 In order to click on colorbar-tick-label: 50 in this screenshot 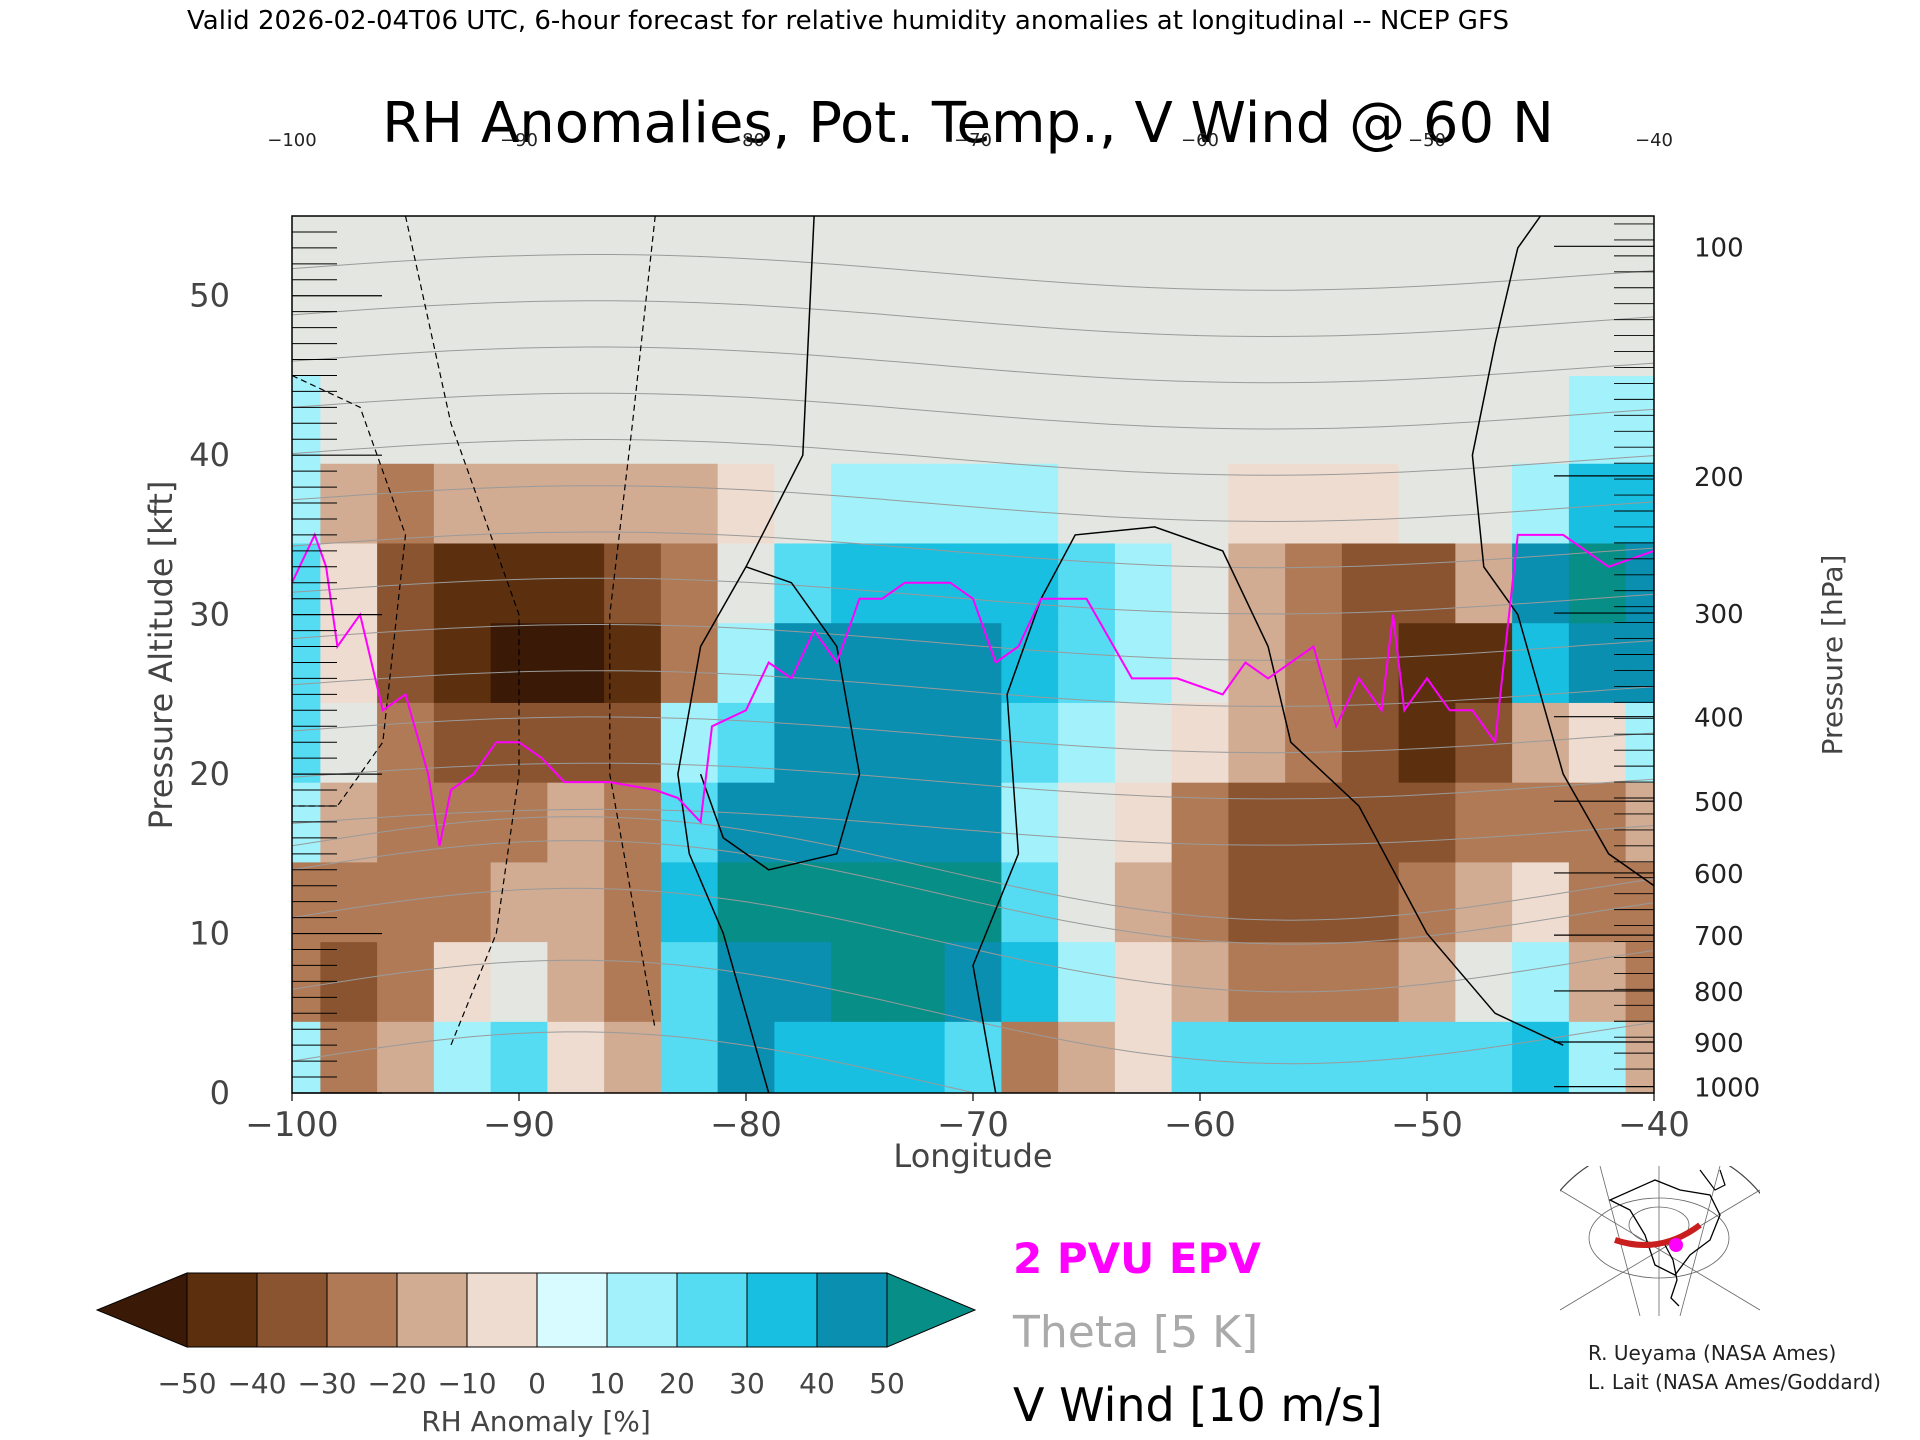, I will do `click(887, 1383)`.